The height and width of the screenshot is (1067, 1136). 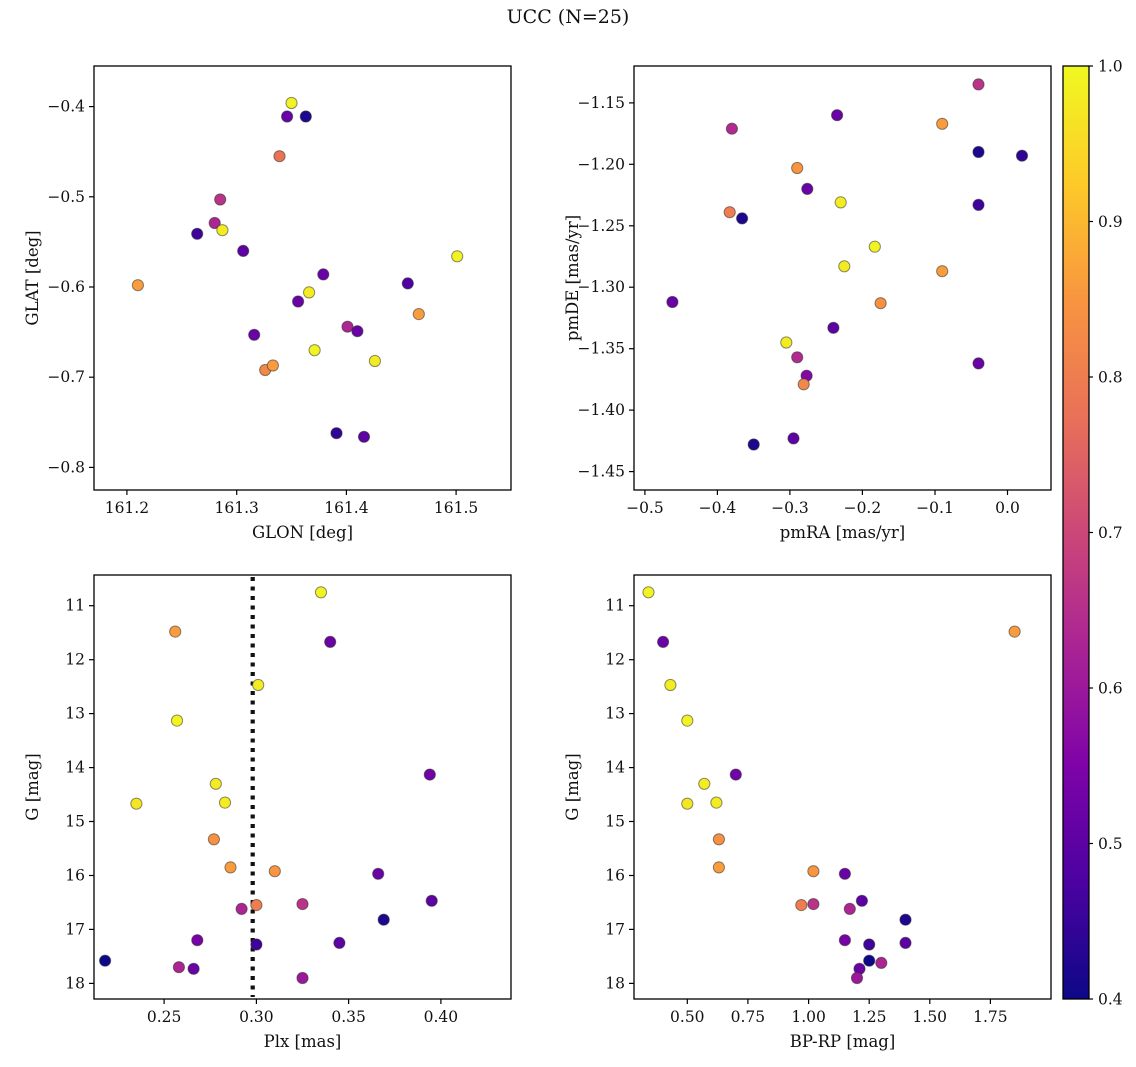 I want to click on y-tick-label: −0.8, so click(x=66, y=467).